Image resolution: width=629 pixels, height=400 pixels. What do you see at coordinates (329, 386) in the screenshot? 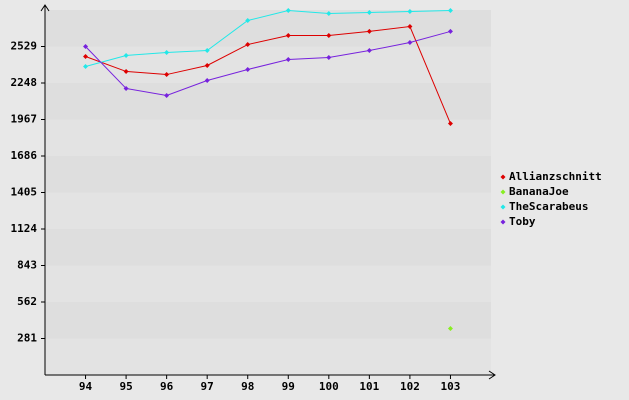
I see `x-tick-label: 100` at bounding box center [329, 386].